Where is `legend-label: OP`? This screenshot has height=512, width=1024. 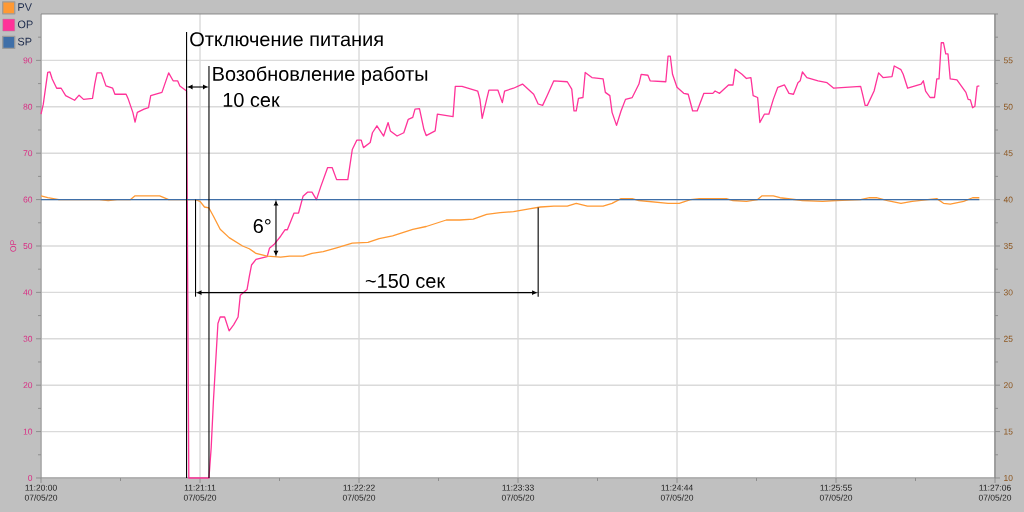
legend-label: OP is located at coordinates (25, 24).